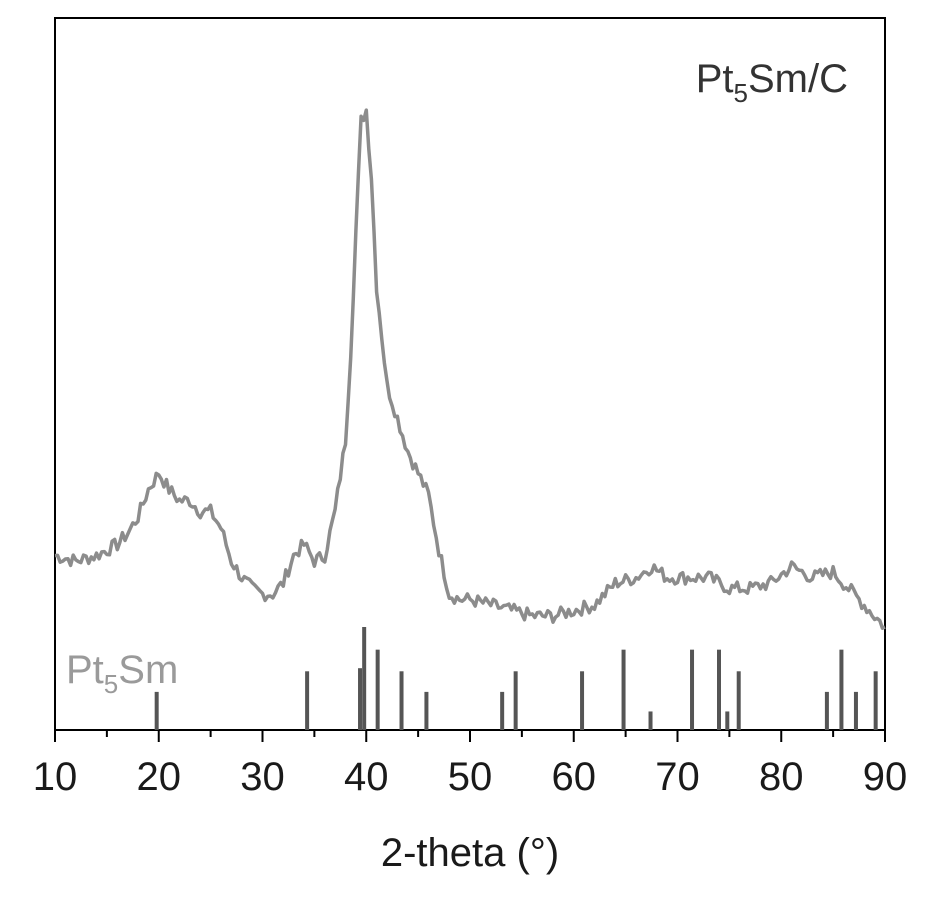  What do you see at coordinates (781, 777) in the screenshot?
I see `x-tick-label: 80` at bounding box center [781, 777].